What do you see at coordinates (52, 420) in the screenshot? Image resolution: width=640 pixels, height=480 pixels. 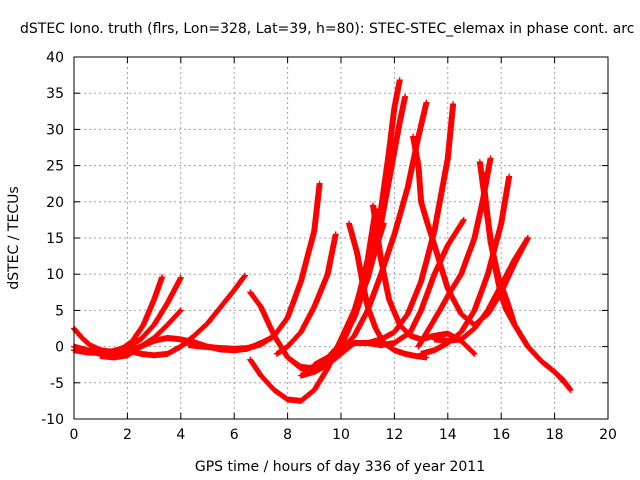 I see `y-tick-label: -10` at bounding box center [52, 420].